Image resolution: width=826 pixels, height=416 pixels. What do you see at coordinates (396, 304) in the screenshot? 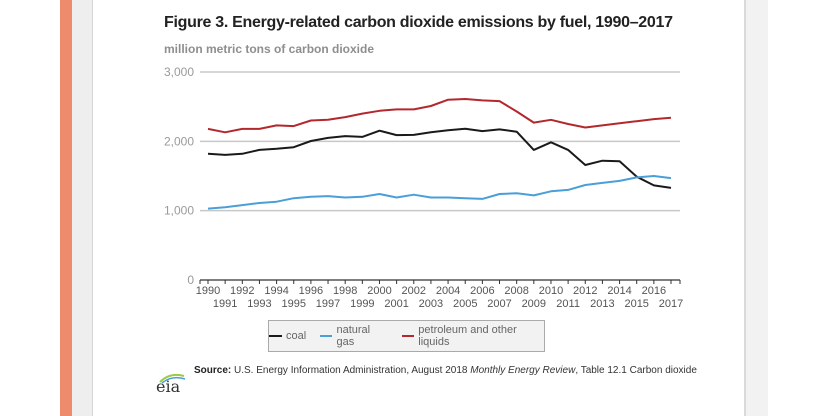
I see `x-tick-label: 2001` at bounding box center [396, 304].